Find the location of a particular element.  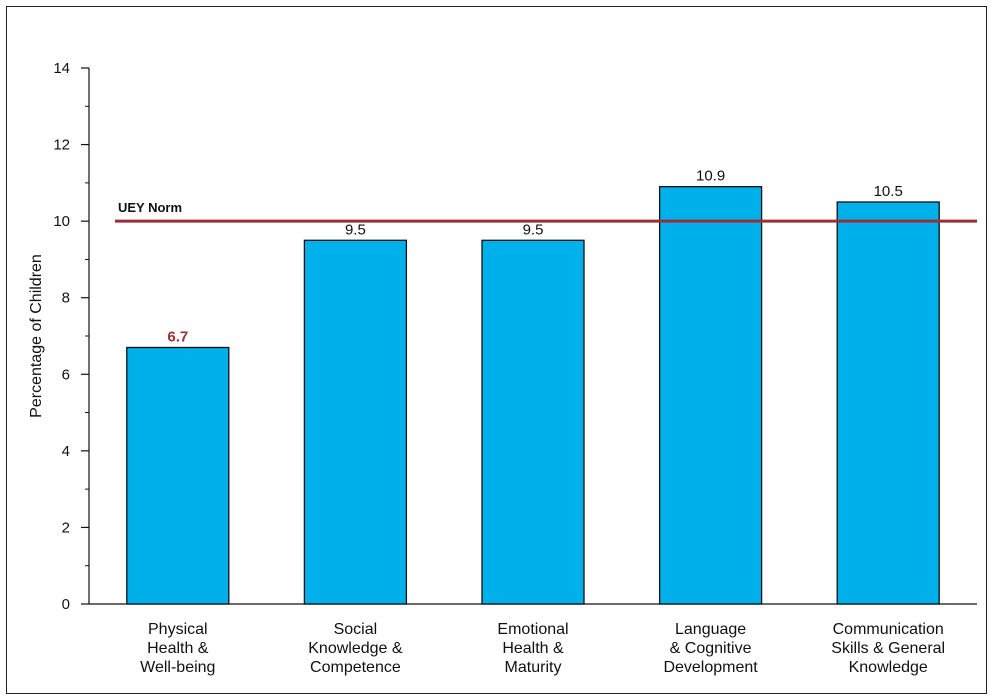

y-tick-label: 2 is located at coordinates (66, 527).